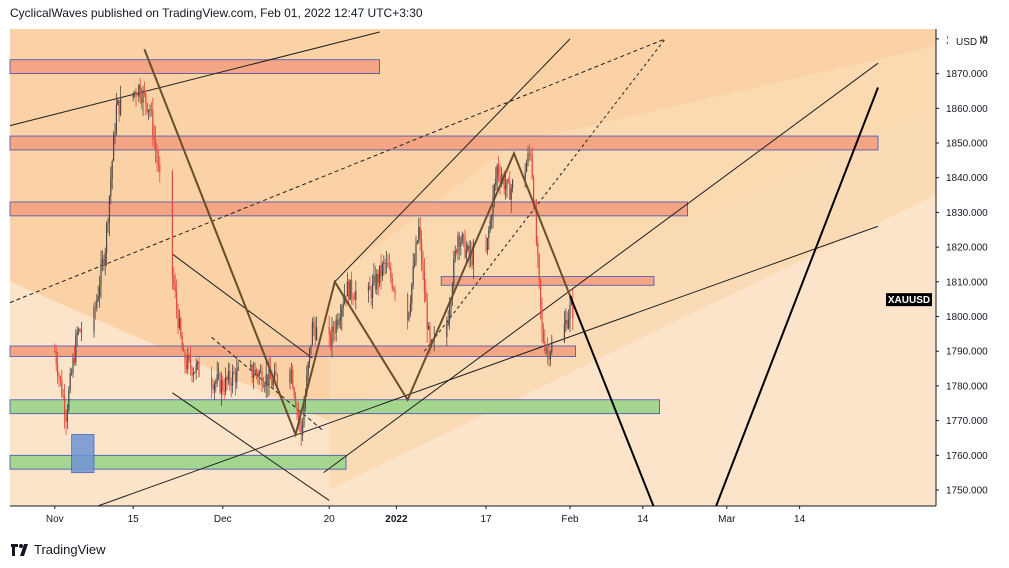 This screenshot has height=568, width=1009. What do you see at coordinates (972, 267) in the screenshot?
I see `price-axis-bg` at bounding box center [972, 267].